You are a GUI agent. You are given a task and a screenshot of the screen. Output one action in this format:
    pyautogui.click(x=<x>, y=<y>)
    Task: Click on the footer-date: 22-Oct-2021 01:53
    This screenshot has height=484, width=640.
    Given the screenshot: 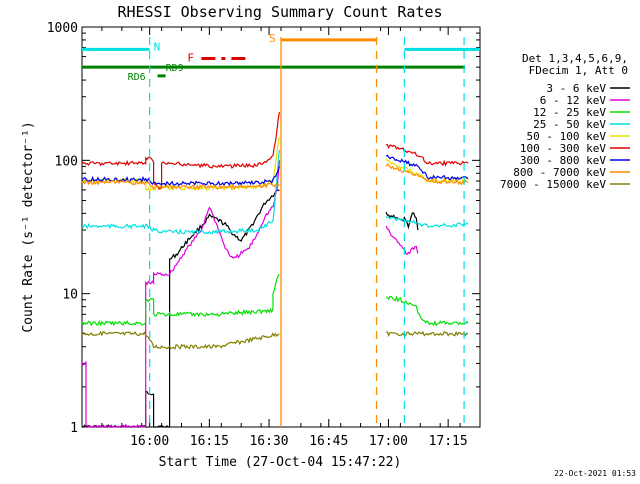 What is the action you would take?
    pyautogui.click(x=595, y=473)
    